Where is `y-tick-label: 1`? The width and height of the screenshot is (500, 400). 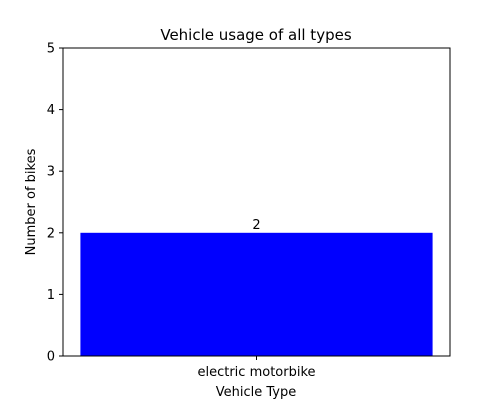
y-tick-label: 1 is located at coordinates (51, 295).